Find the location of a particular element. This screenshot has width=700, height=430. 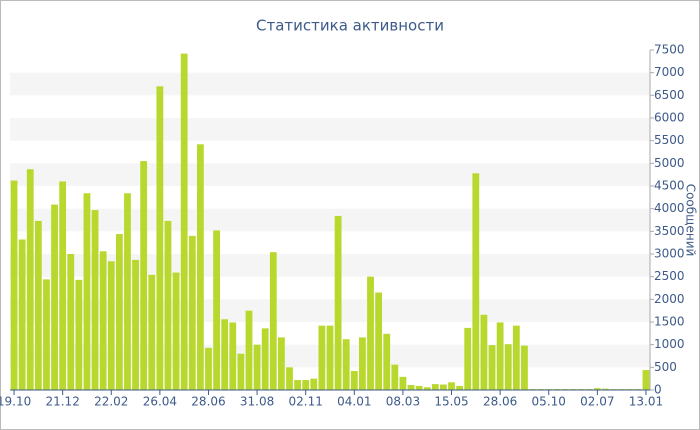

x-tick-label: 31.08 is located at coordinates (257, 402).